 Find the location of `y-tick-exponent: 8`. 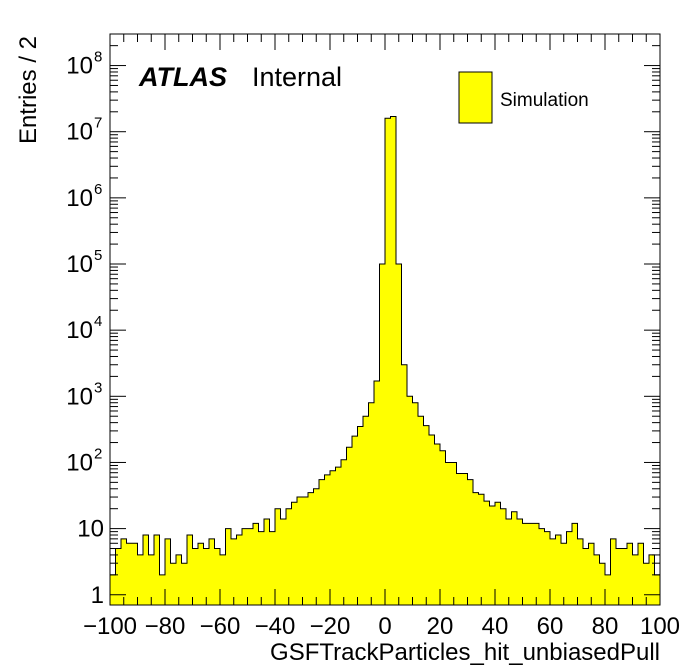

y-tick-exponent: 8 is located at coordinates (98, 57).